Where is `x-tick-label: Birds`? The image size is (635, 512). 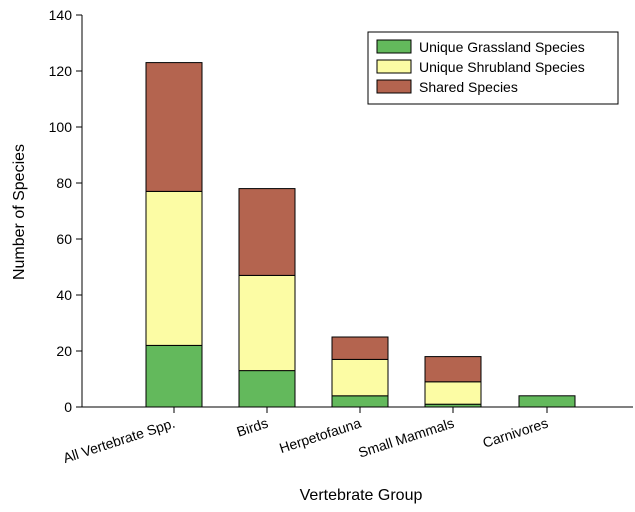
x-tick-label: Birds is located at coordinates (252, 427).